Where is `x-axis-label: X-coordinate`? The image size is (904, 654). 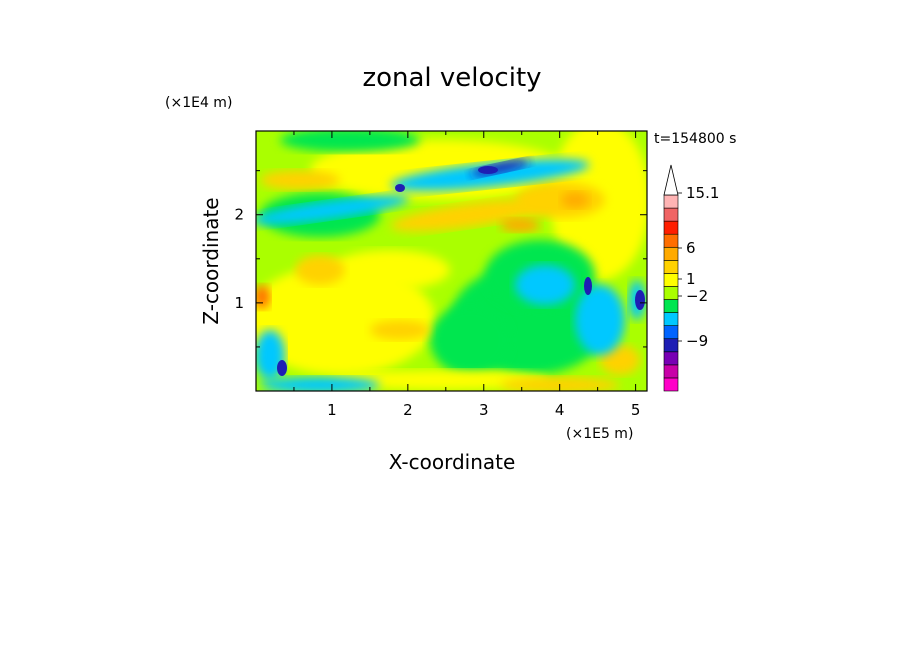
x-axis-label: X-coordinate is located at coordinates (452, 462).